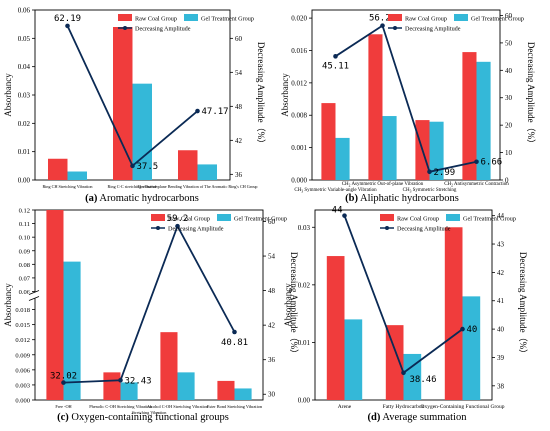  I want to click on caption-d: (d) Average summation, so click(417, 417).